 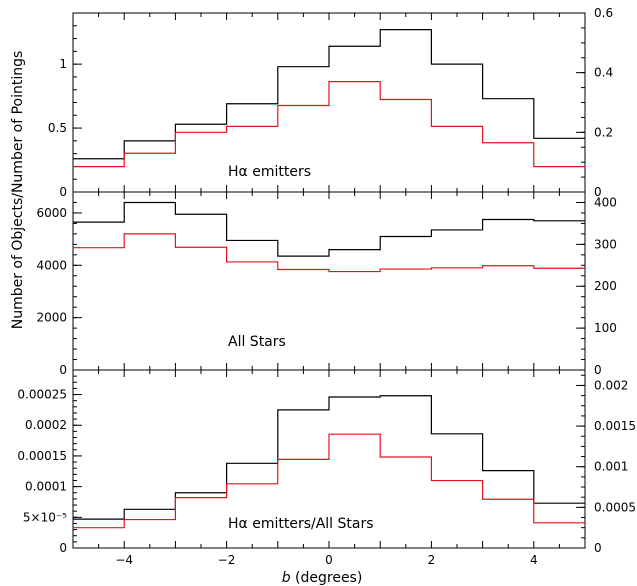 I want to click on x-tick-label: 2, so click(x=432, y=560).